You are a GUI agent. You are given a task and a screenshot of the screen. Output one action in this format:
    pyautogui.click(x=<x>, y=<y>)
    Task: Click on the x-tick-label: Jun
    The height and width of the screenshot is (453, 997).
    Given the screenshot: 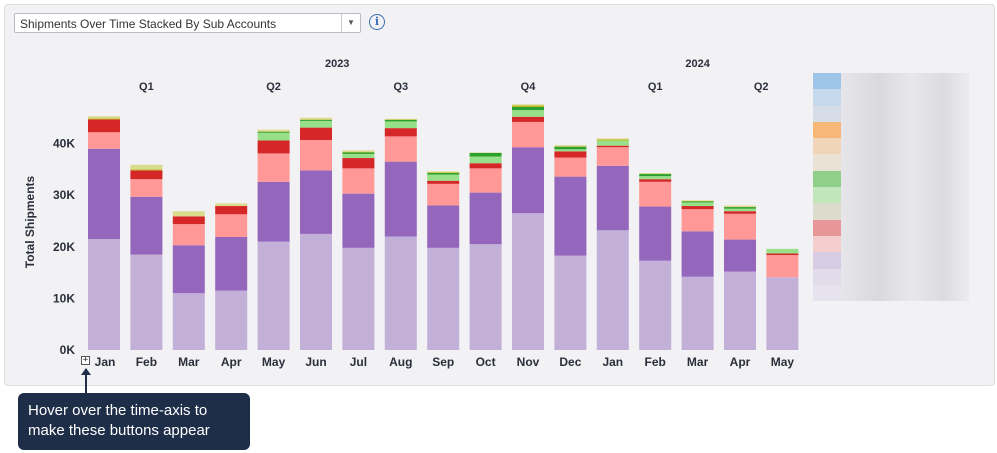 What is the action you would take?
    pyautogui.click(x=315, y=362)
    